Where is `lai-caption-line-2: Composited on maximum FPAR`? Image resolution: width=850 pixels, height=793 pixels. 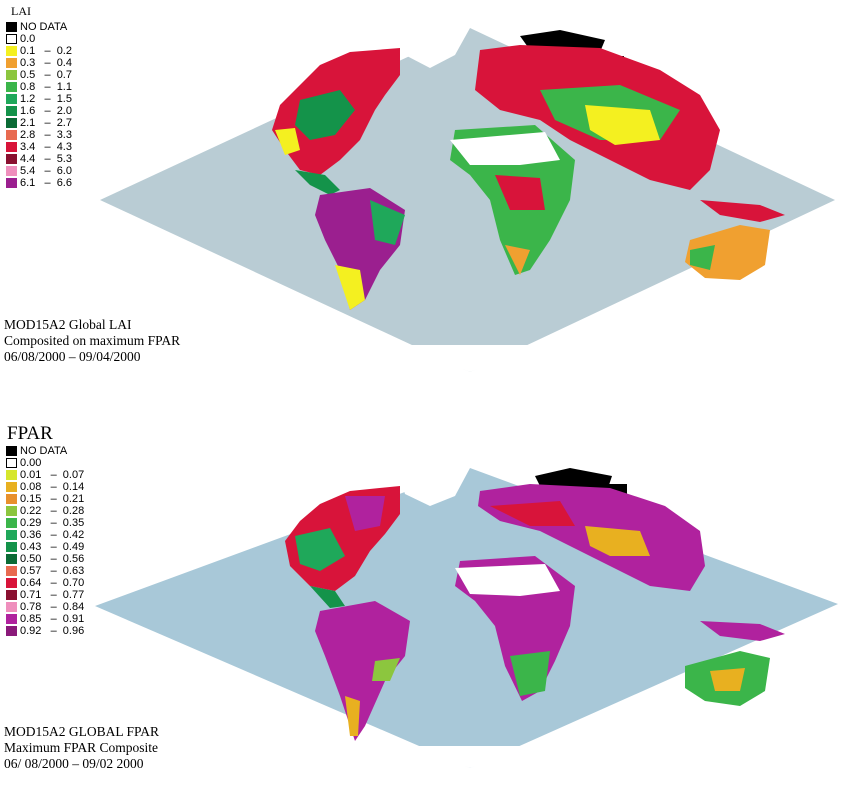
lai-caption-line-2: Composited on maximum FPAR is located at coordinates (92, 340).